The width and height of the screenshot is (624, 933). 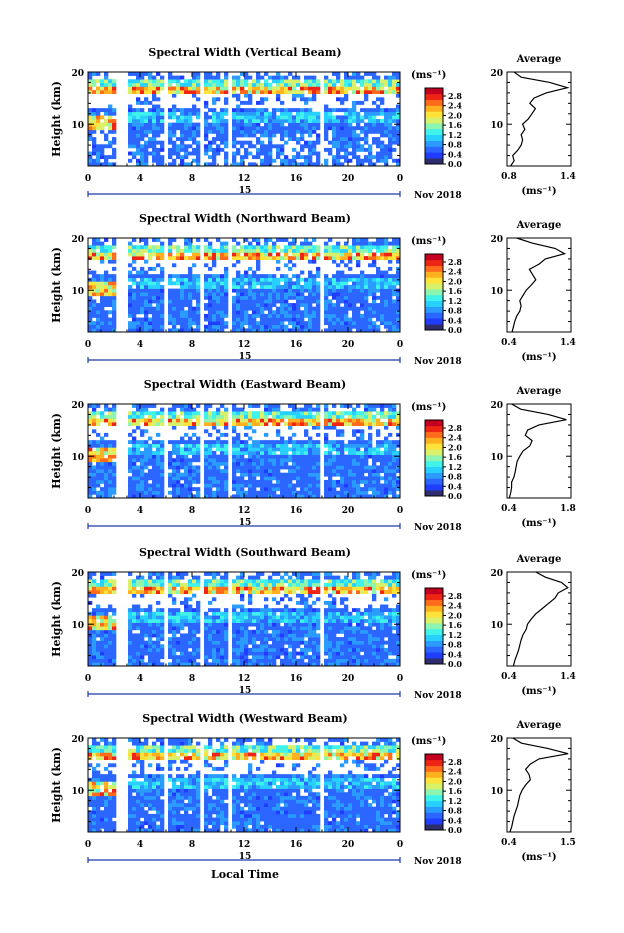 What do you see at coordinates (568, 343) in the screenshot?
I see `average-x-tick-label: 1.4` at bounding box center [568, 343].